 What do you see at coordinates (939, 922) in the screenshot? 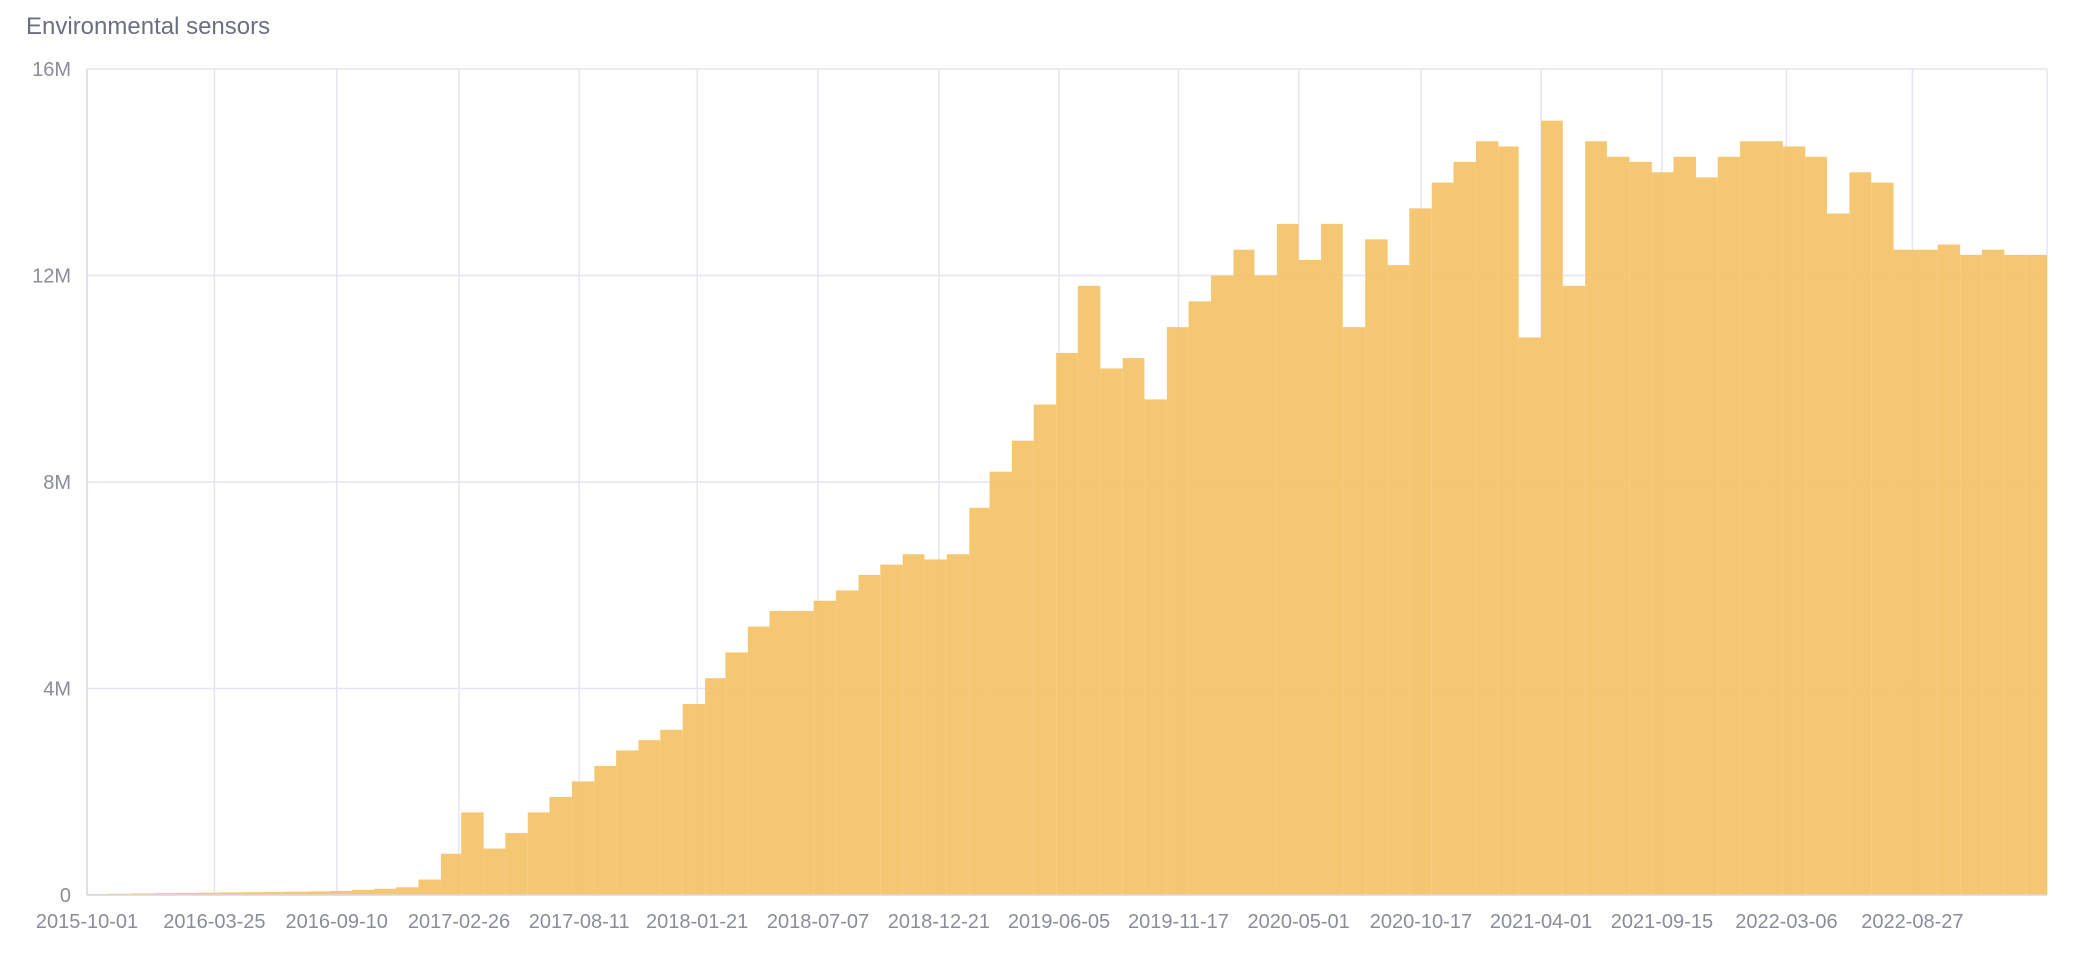
I see `x-tick-label: 2018-12-21` at bounding box center [939, 922].